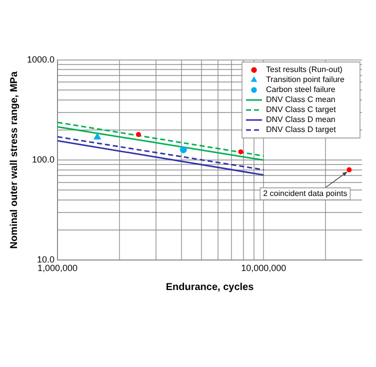 This screenshot has width=376, height=367. What do you see at coordinates (45, 259) in the screenshot?
I see `y-tick-label: 10.0` at bounding box center [45, 259].